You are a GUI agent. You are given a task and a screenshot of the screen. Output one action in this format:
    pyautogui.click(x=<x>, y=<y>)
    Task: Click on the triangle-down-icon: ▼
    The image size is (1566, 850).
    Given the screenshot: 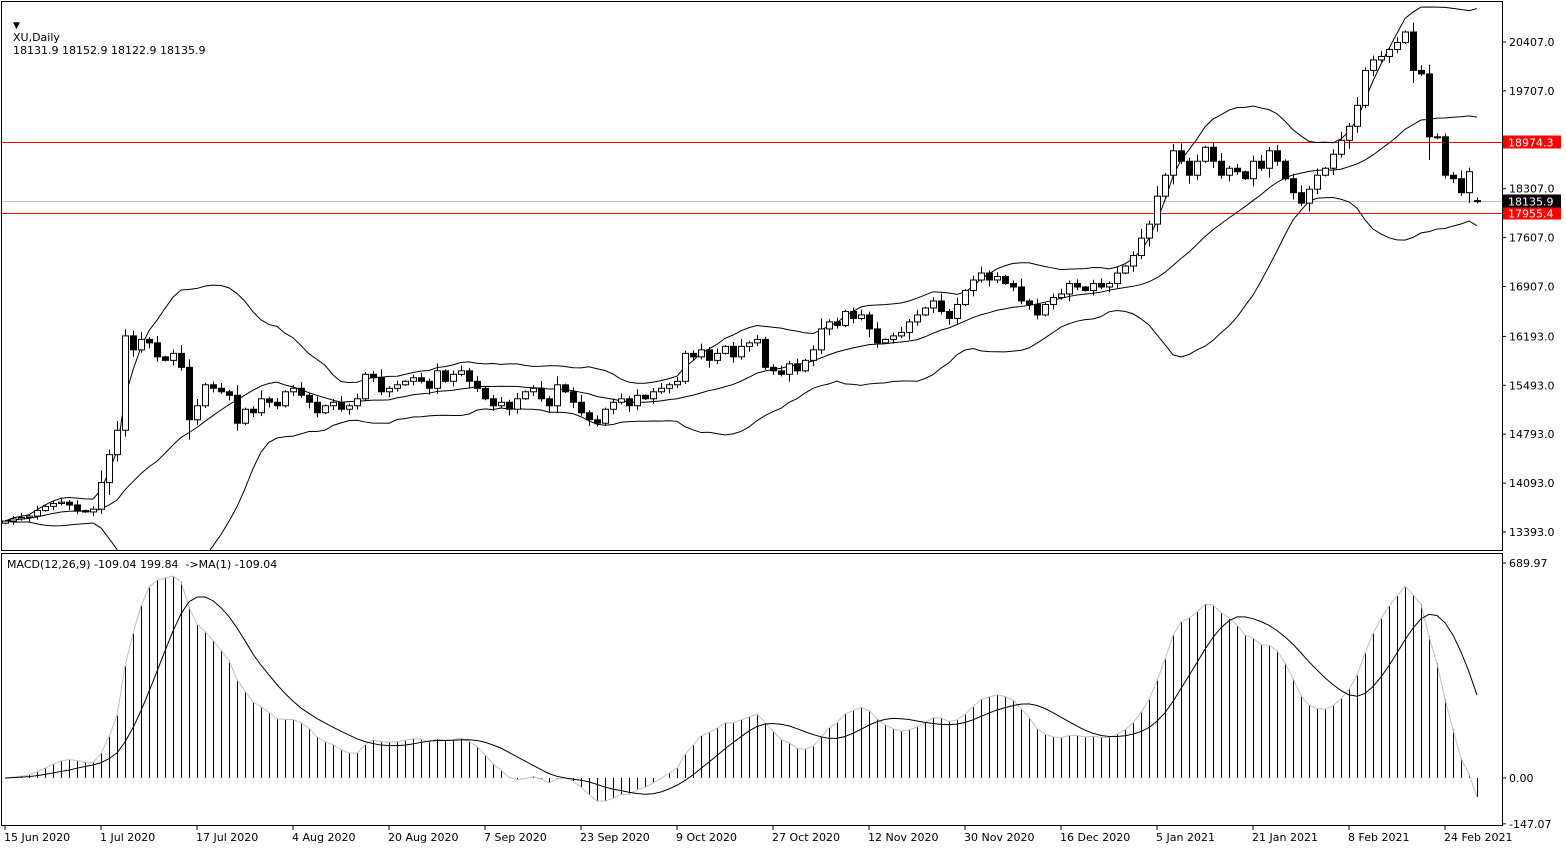 What is the action you would take?
    pyautogui.click(x=16, y=26)
    